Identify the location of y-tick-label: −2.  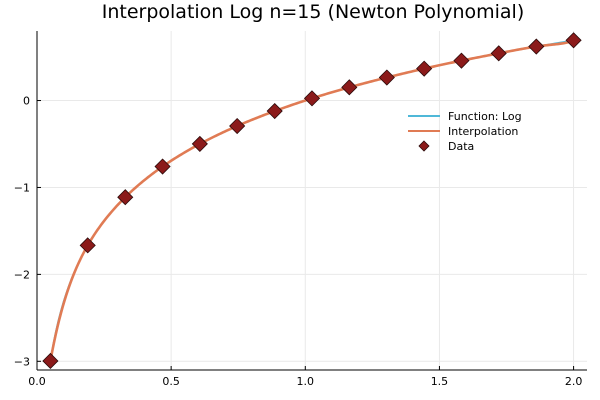
(22, 274).